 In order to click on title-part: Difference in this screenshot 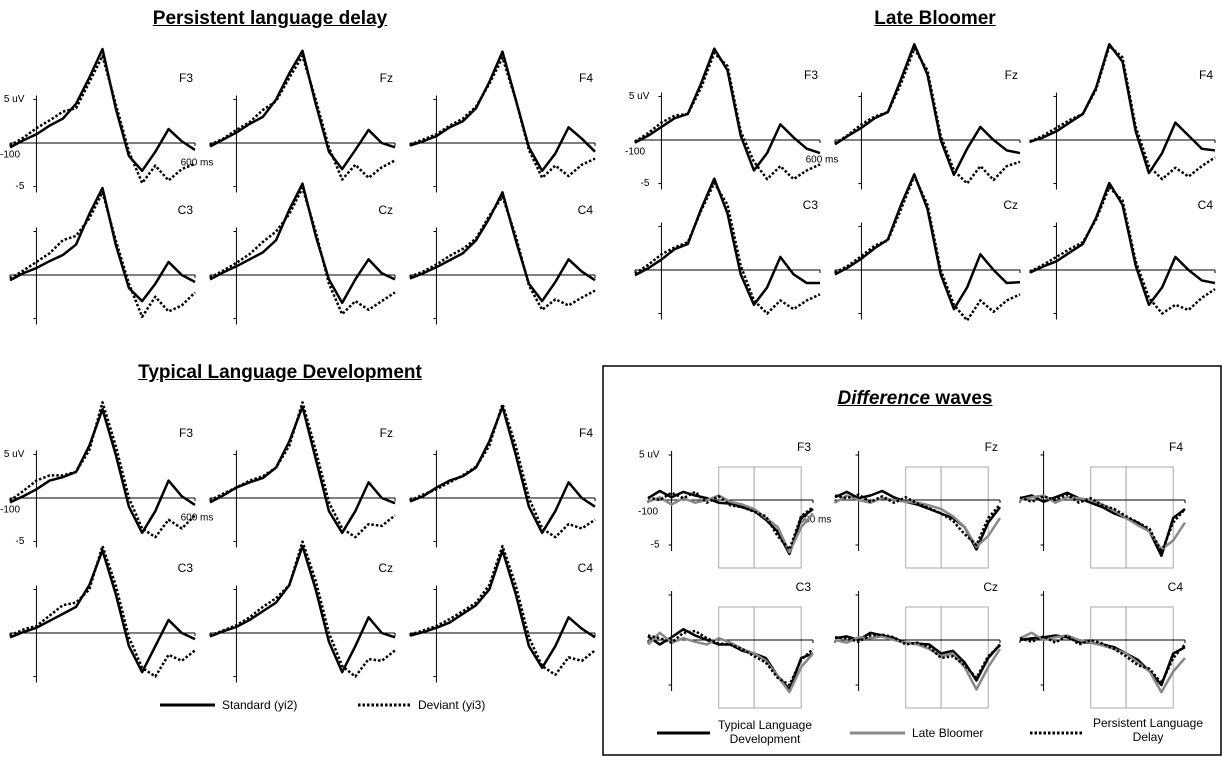, I will do `click(884, 398)`.